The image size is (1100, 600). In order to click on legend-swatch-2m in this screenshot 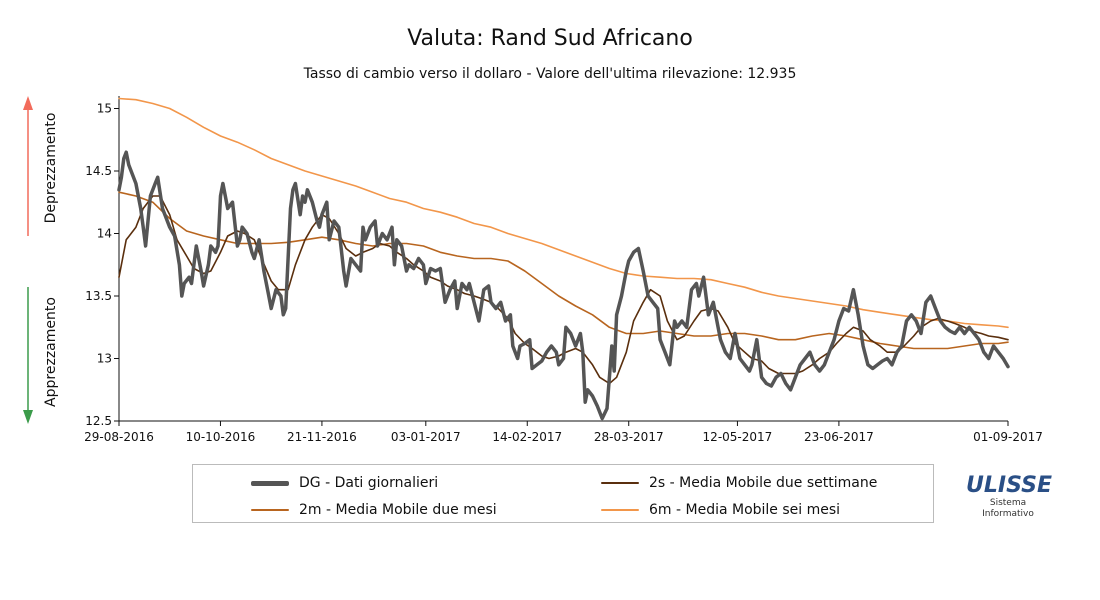, I will do `click(270, 510)`.